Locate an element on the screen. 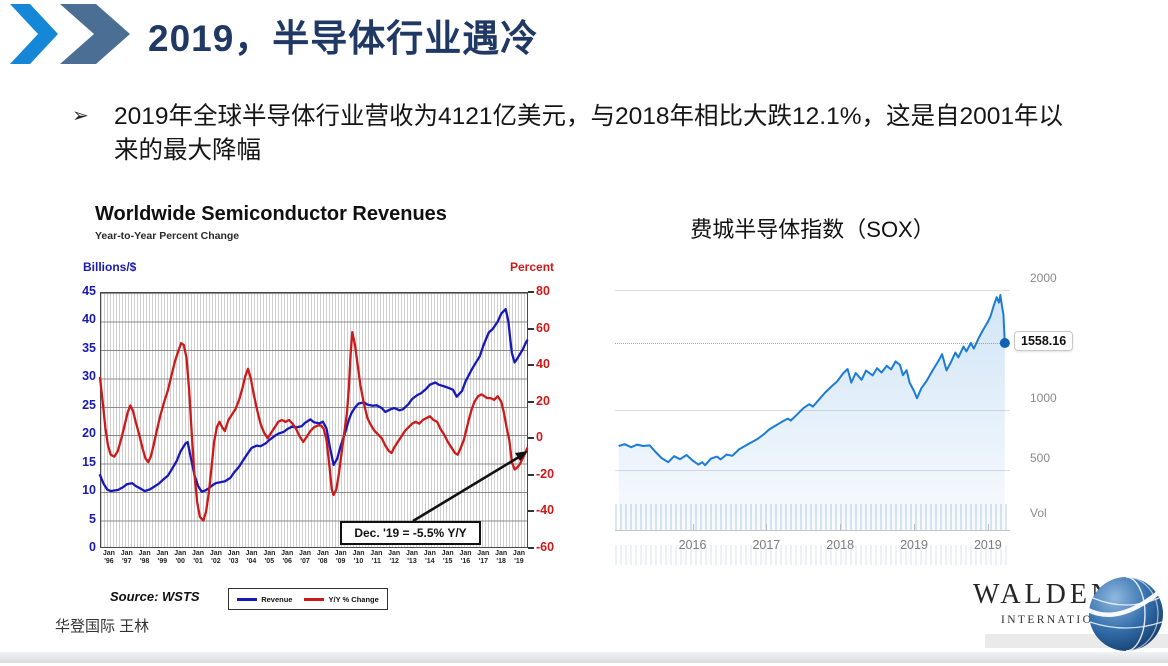  wsts-x-tick: Jan '10 is located at coordinates (359, 558).